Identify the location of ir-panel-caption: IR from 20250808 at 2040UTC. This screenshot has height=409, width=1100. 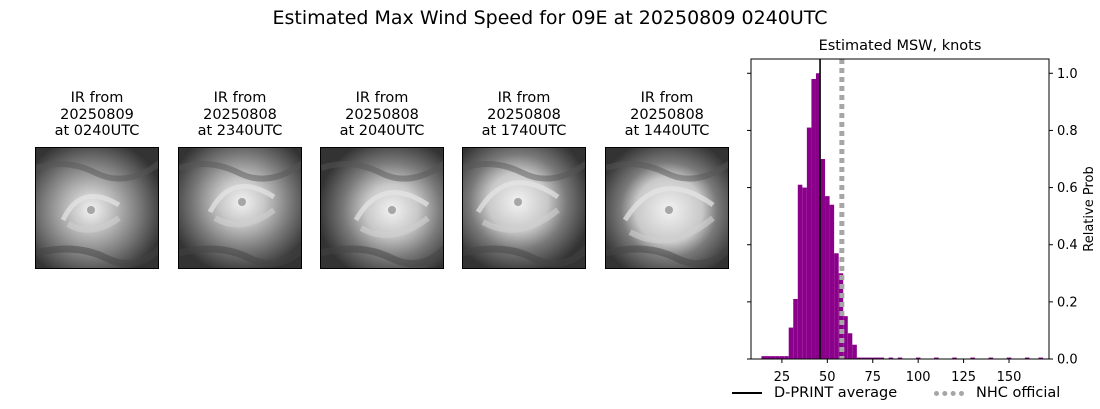
(382, 115).